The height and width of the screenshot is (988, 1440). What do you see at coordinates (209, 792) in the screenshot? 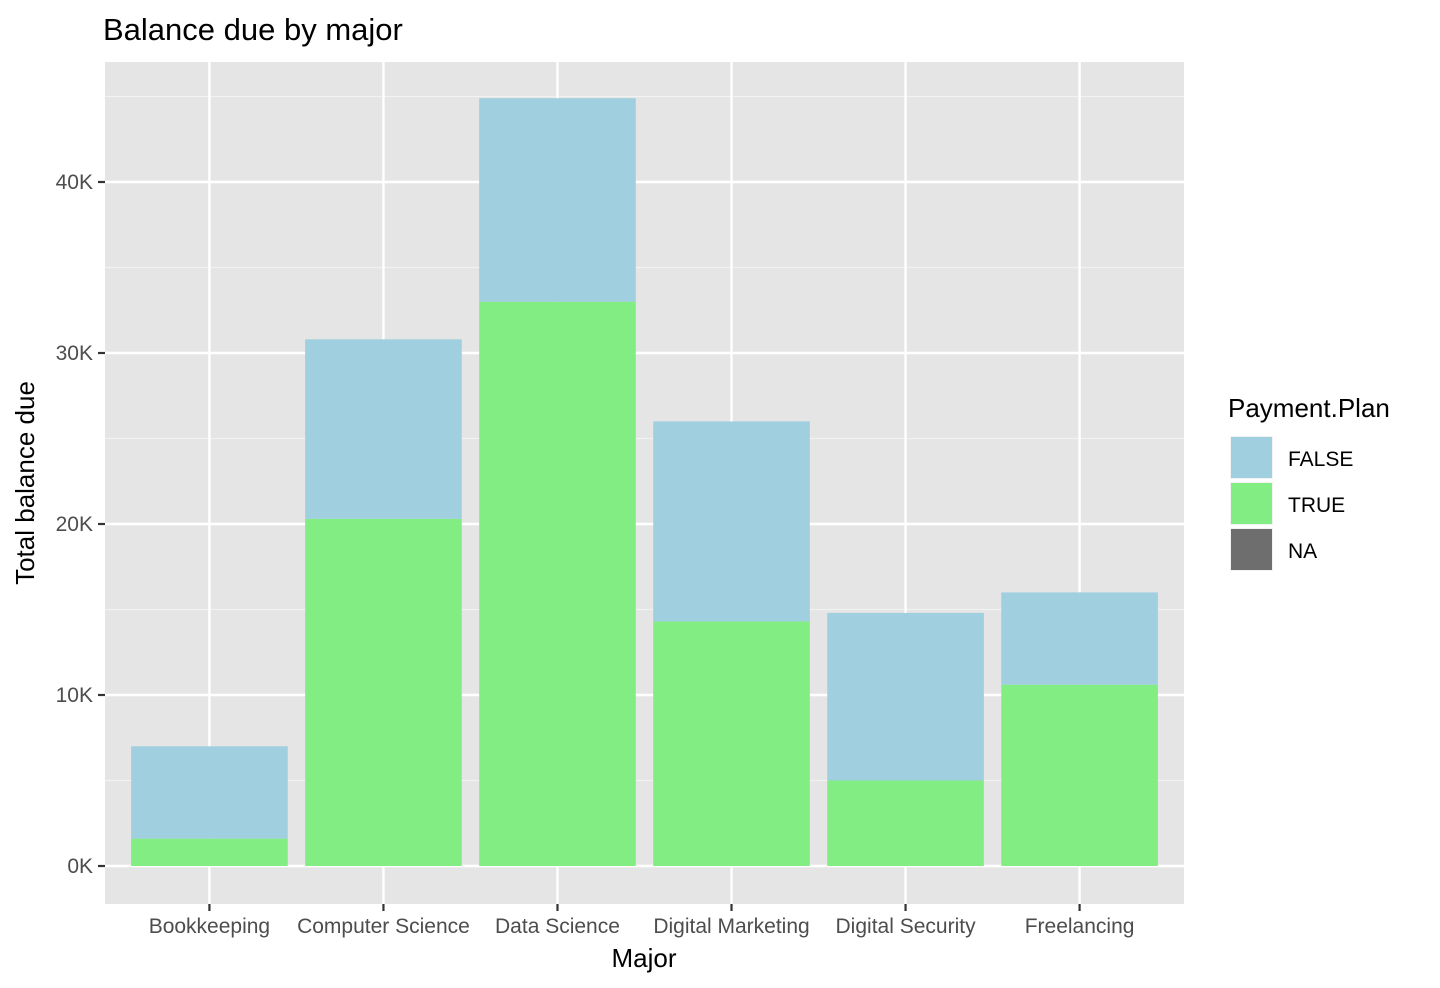
I see `bar-false-bookkeeping` at bounding box center [209, 792].